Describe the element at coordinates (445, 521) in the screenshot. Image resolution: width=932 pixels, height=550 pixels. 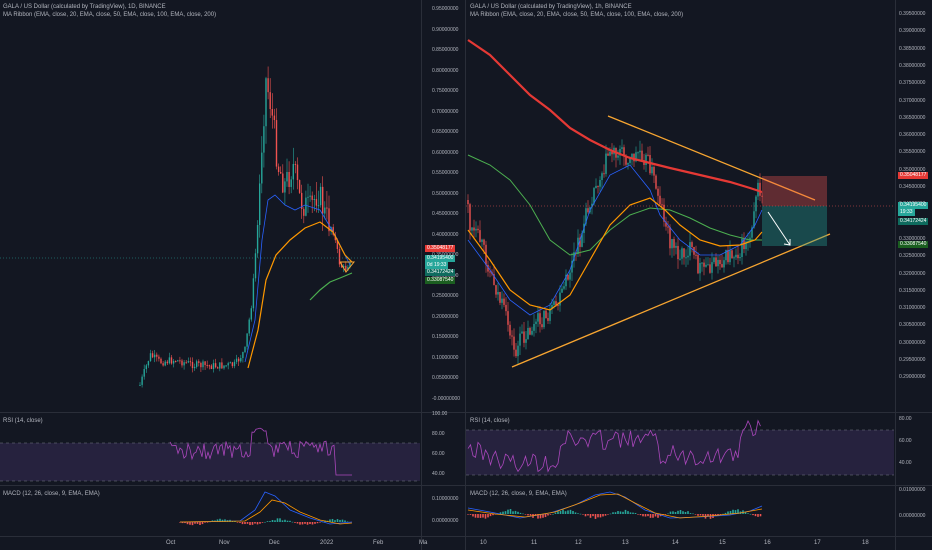
I see `macd-axis-label: 0.00000000` at that location.